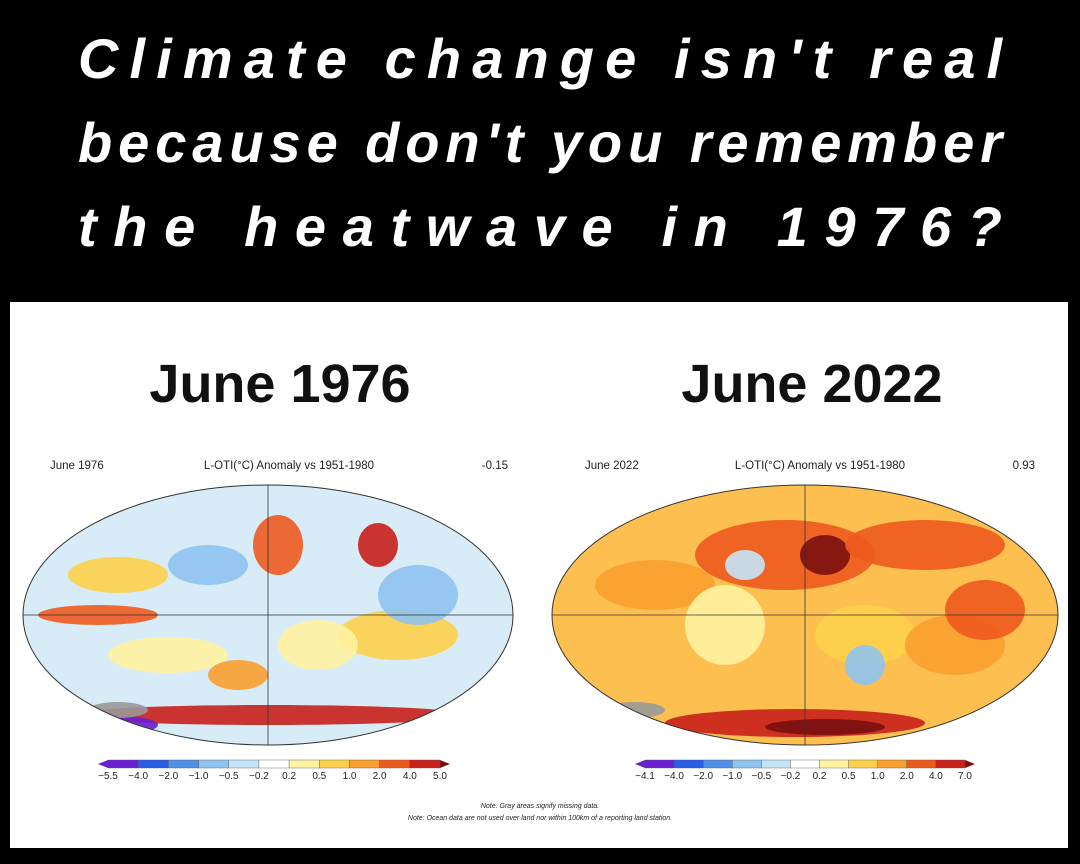 The image size is (1080, 864). I want to click on note: Note: Gray areas signify missing data., so click(540, 806).